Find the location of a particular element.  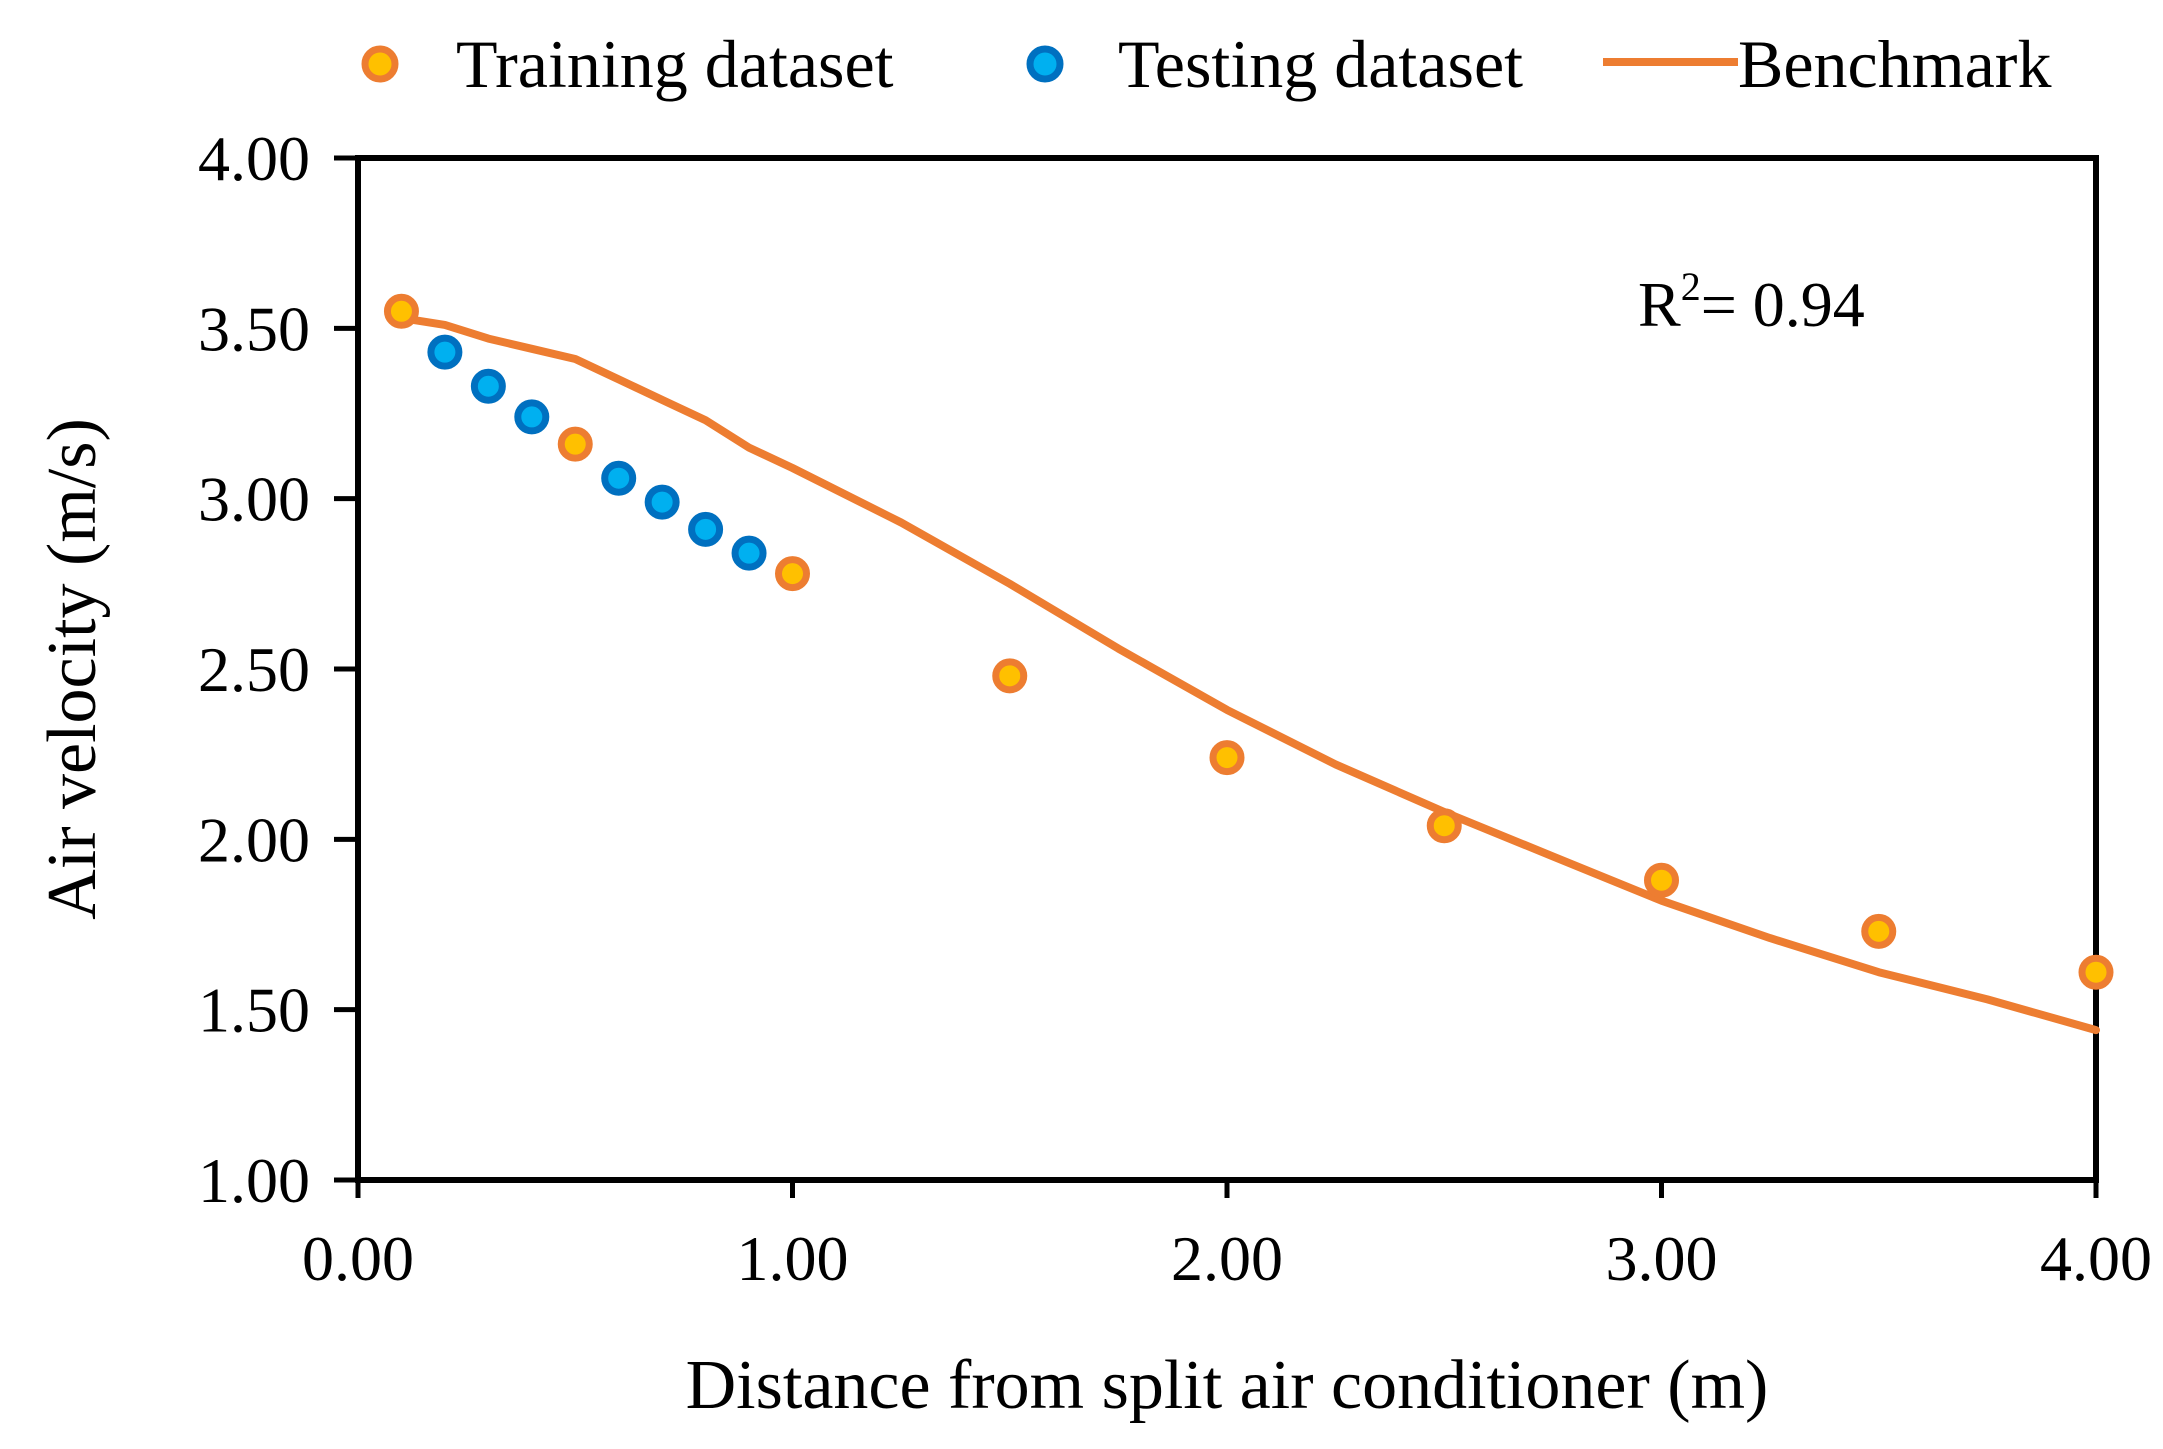

r-squared-annotation: R2= 0.94 is located at coordinates (1751, 302).